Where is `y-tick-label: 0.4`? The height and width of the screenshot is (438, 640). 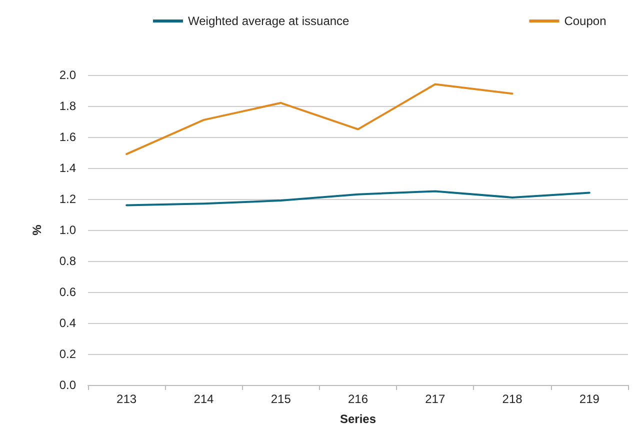
y-tick-label: 0.4 is located at coordinates (67, 323).